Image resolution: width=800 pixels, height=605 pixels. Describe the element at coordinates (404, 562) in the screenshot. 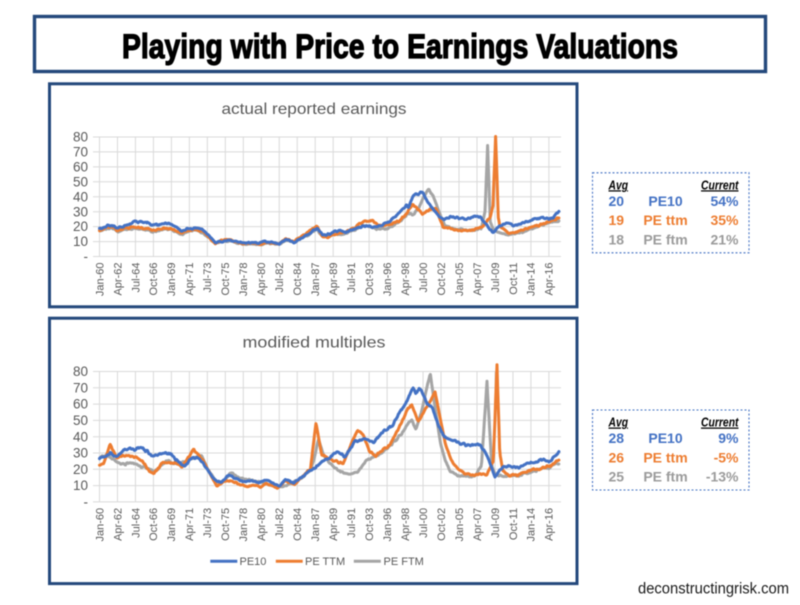

I see `svg-text: PE FTM` at that location.